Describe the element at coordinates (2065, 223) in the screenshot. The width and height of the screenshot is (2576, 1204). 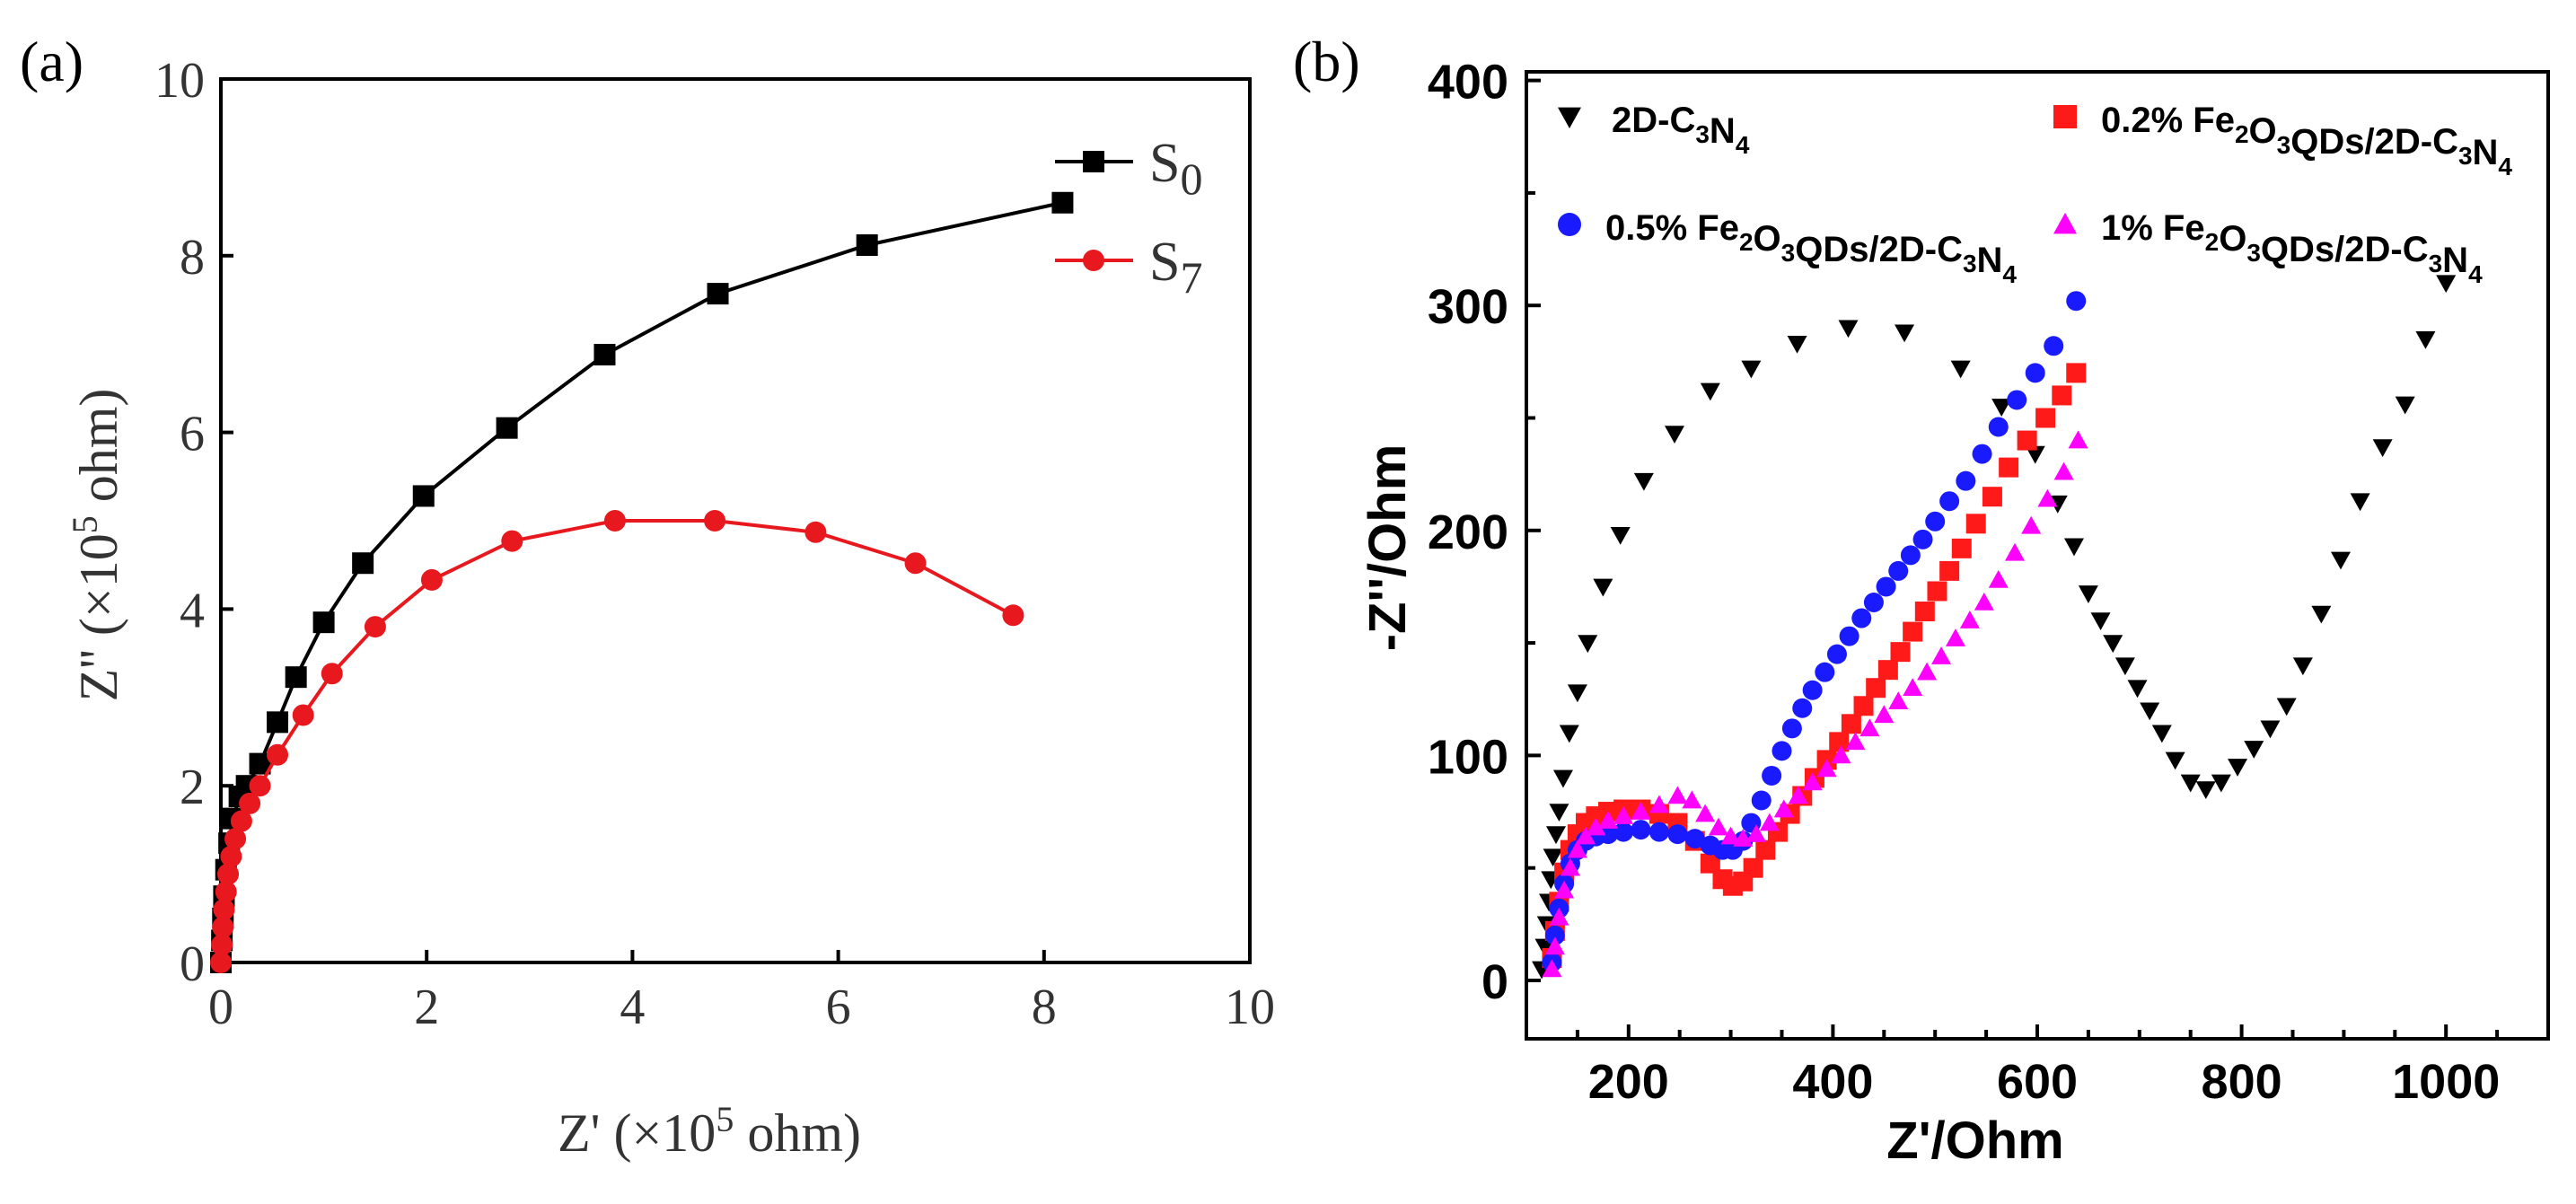
I see `panel-b-legend-3-marker` at that location.